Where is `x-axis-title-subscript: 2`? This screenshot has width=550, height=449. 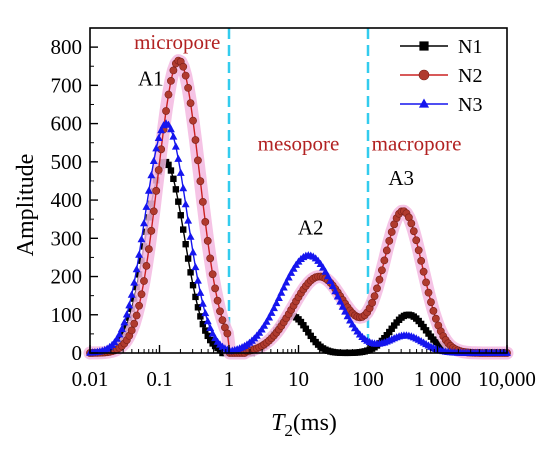 x-axis-title-subscript: 2 is located at coordinates (288, 430).